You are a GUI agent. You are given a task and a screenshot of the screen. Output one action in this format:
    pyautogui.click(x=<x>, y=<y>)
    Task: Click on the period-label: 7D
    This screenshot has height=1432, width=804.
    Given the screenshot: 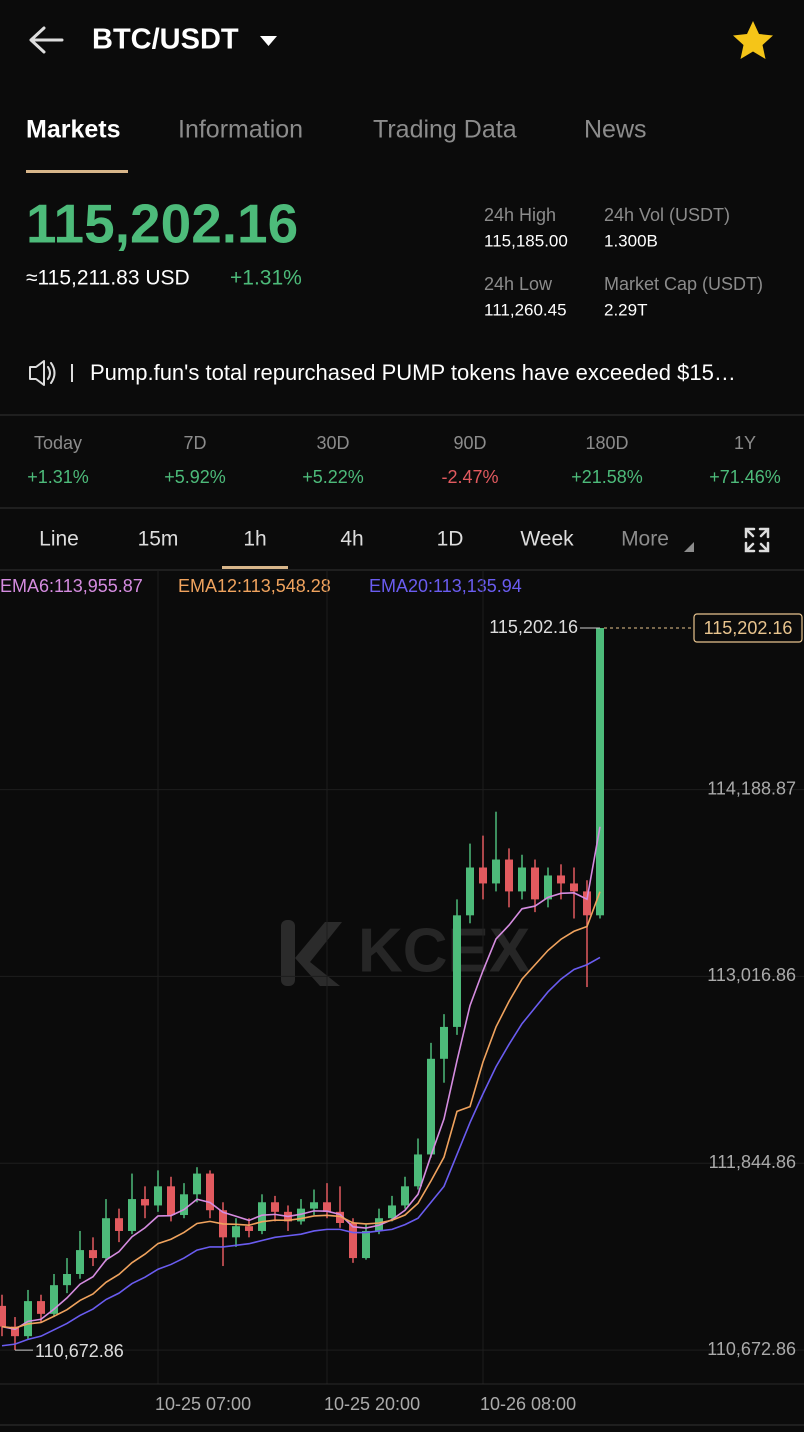 What is the action you would take?
    pyautogui.click(x=194, y=443)
    